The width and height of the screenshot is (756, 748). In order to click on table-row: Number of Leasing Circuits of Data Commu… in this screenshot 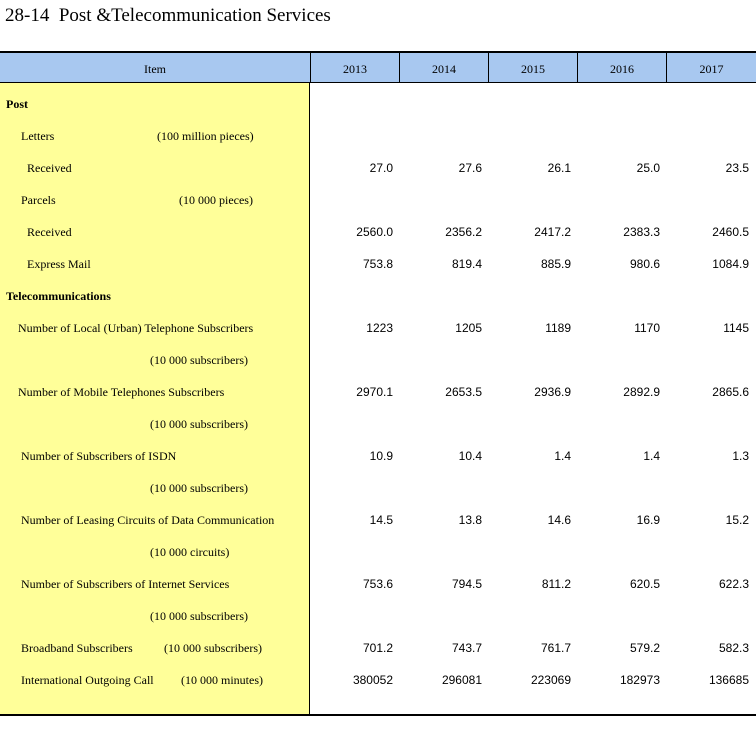, I will do `click(378, 520)`.